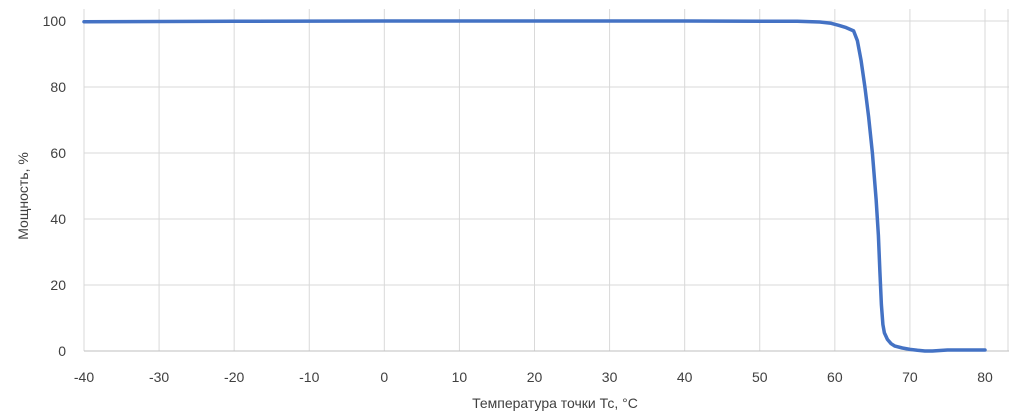 The image size is (1009, 413). What do you see at coordinates (555, 403) in the screenshot?
I see `x-axis-title: Температура точки Тс, °С` at bounding box center [555, 403].